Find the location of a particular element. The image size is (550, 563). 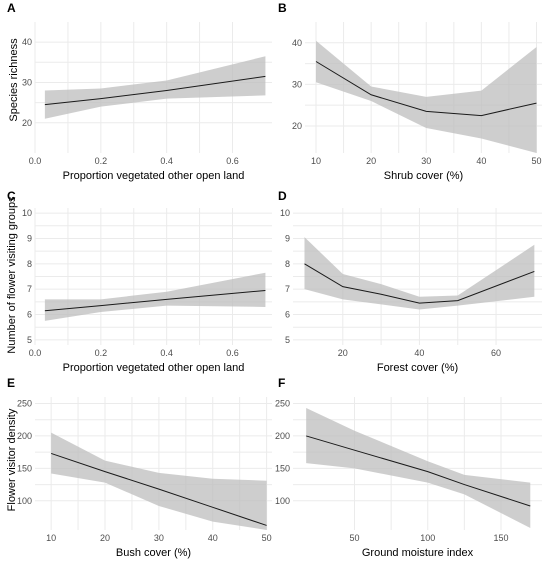

x-axis-label: Bush cover (%) is located at coordinates (153, 553).